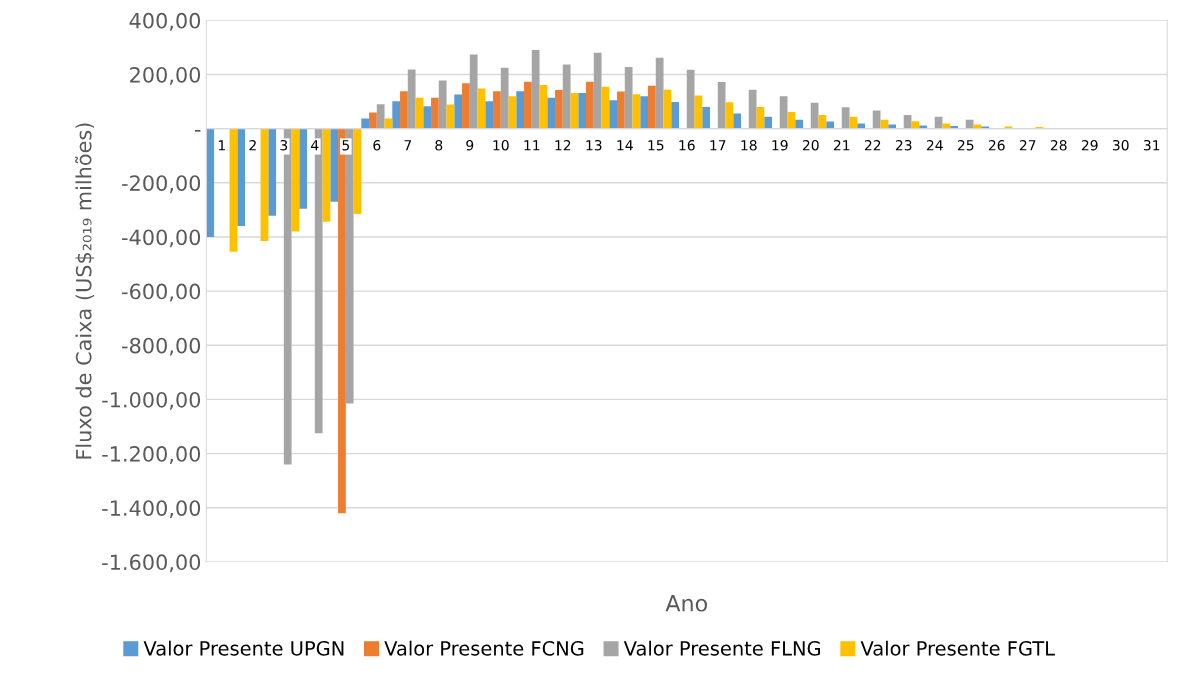  What do you see at coordinates (934, 145) in the screenshot?
I see `x-tick-label: 24` at bounding box center [934, 145].